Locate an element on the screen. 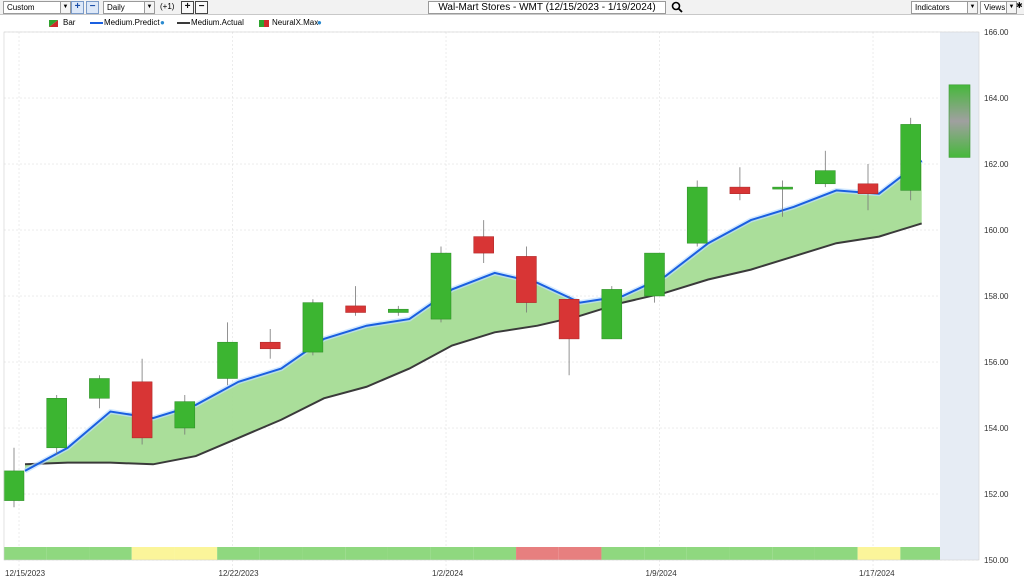 This screenshot has height=583, width=1024. zoom-out-button: − is located at coordinates (92, 7).